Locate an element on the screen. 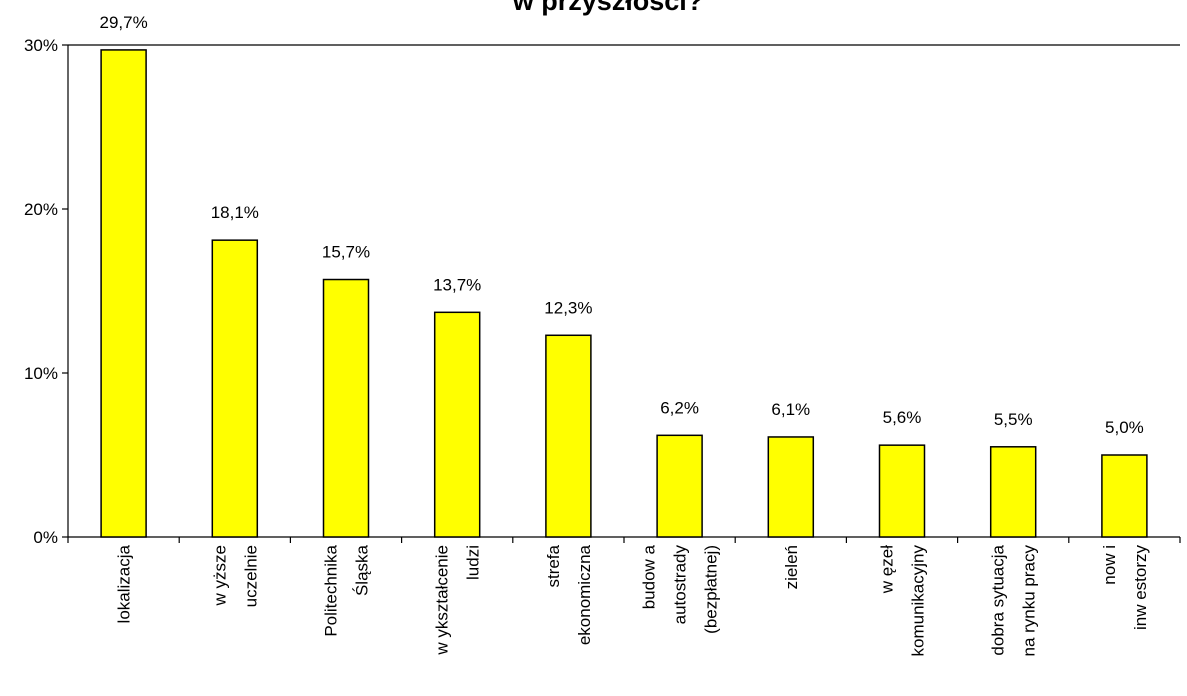 This screenshot has width=1187, height=696. data-label: 6,2% is located at coordinates (679, 407).